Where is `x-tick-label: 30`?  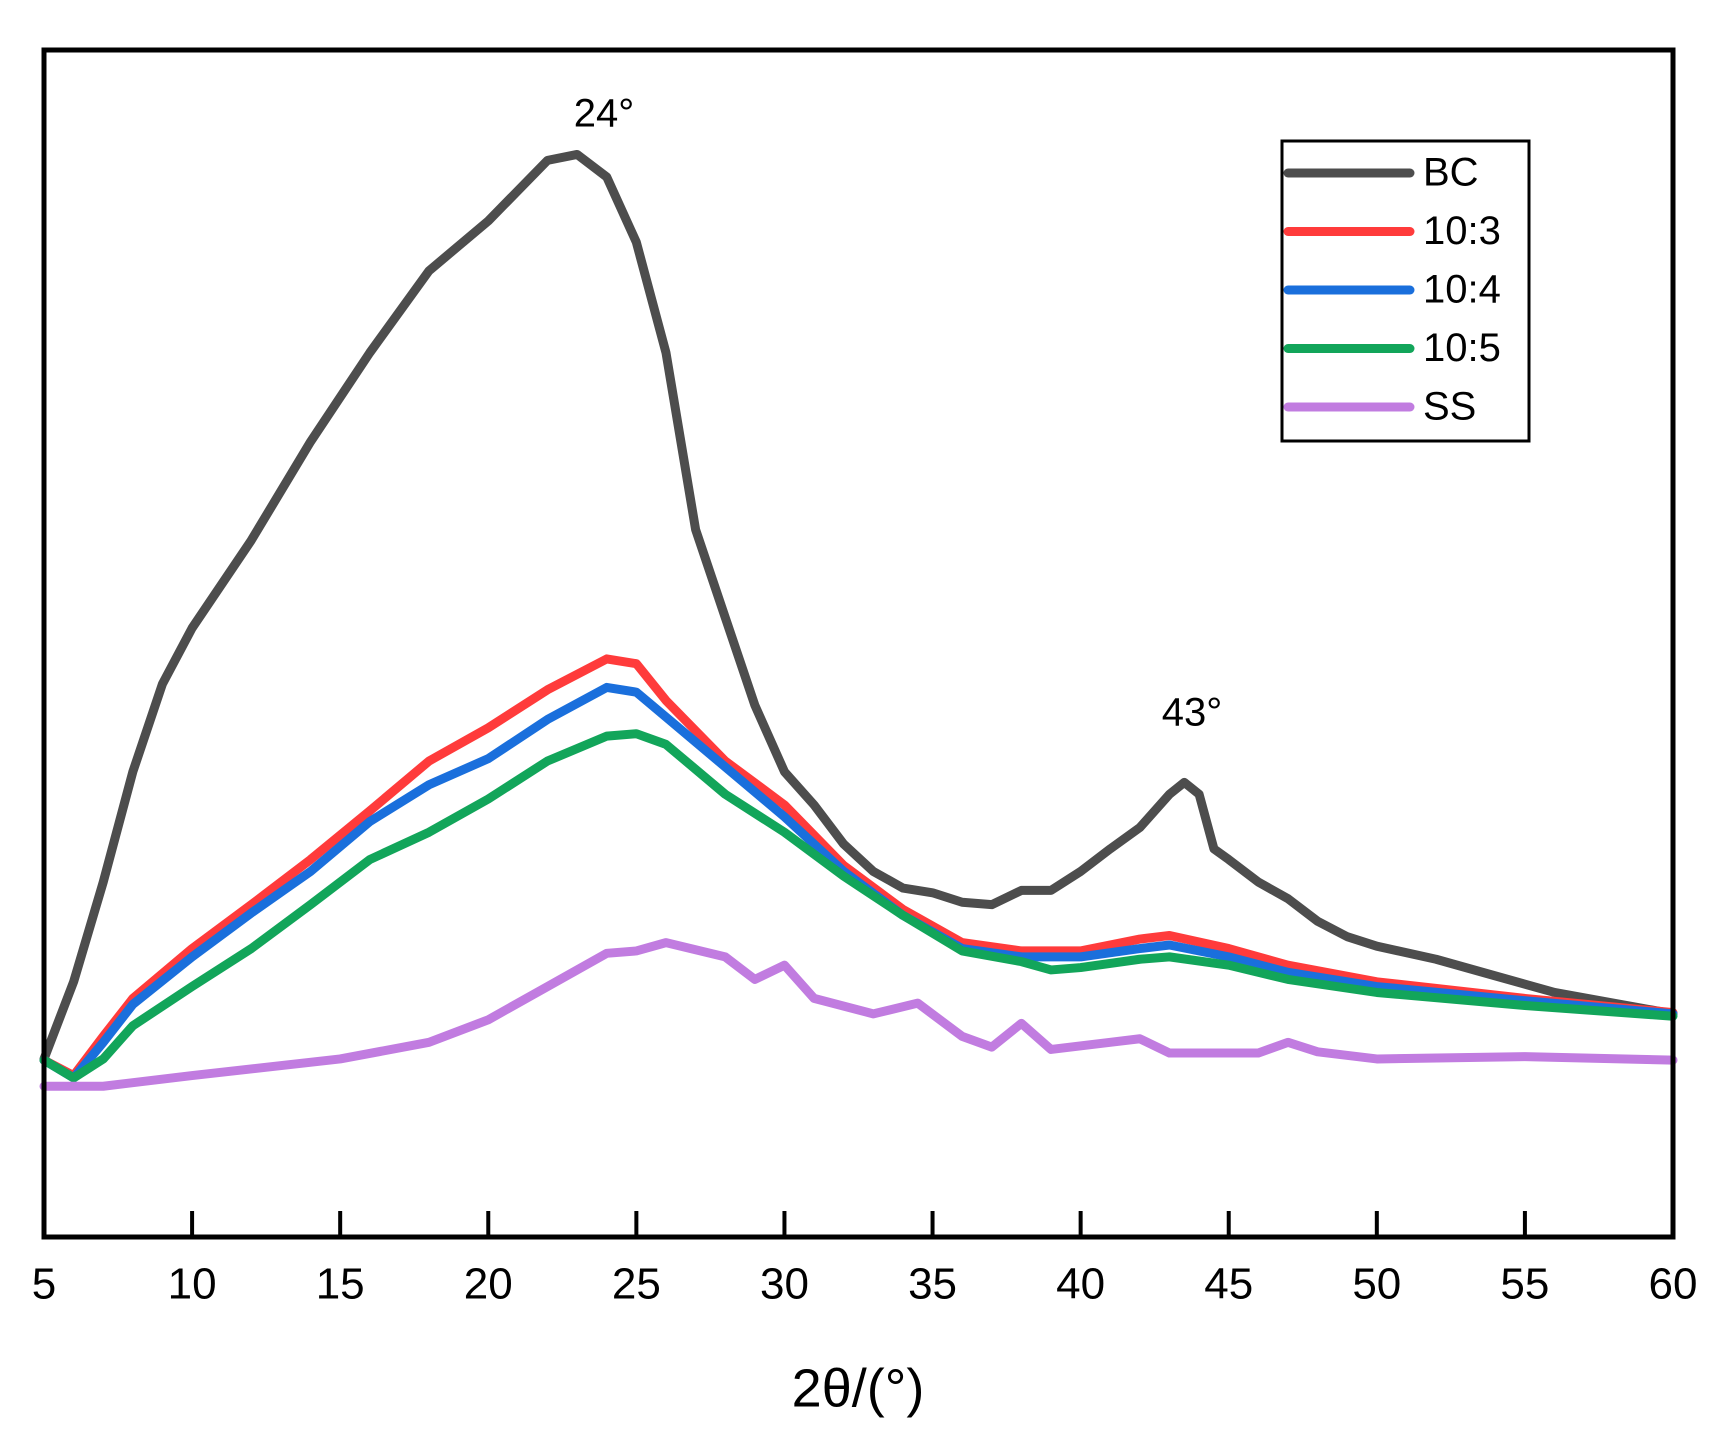 x-tick-label: 30 is located at coordinates (784, 1284).